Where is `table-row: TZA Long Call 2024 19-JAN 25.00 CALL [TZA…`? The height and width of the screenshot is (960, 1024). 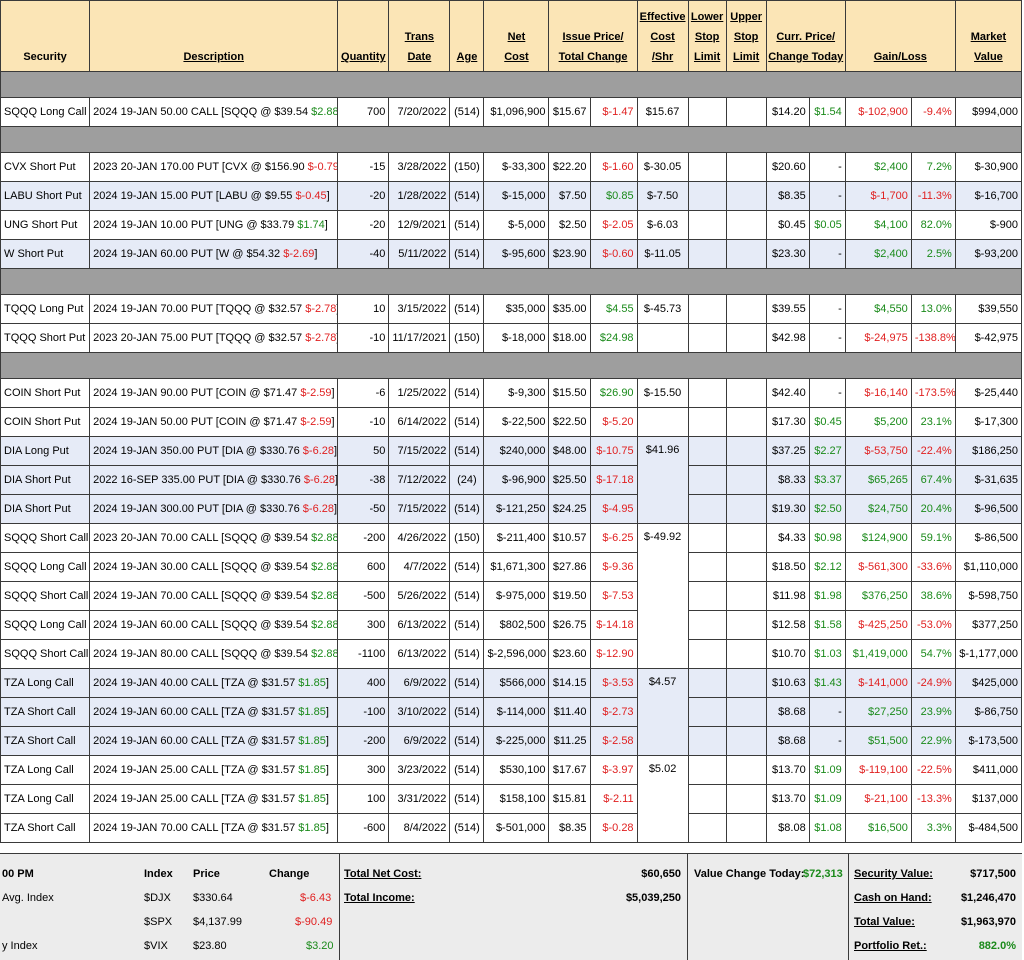
table-row: TZA Long Call 2024 19-JAN 25.00 CALL [TZA… is located at coordinates (511, 799).